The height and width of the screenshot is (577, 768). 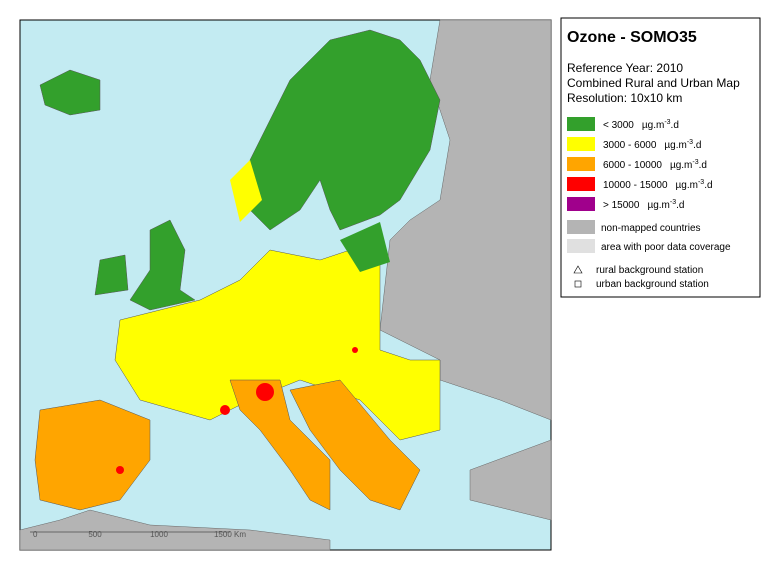 What do you see at coordinates (246, 191) in the screenshot?
I see `norway-south` at bounding box center [246, 191].